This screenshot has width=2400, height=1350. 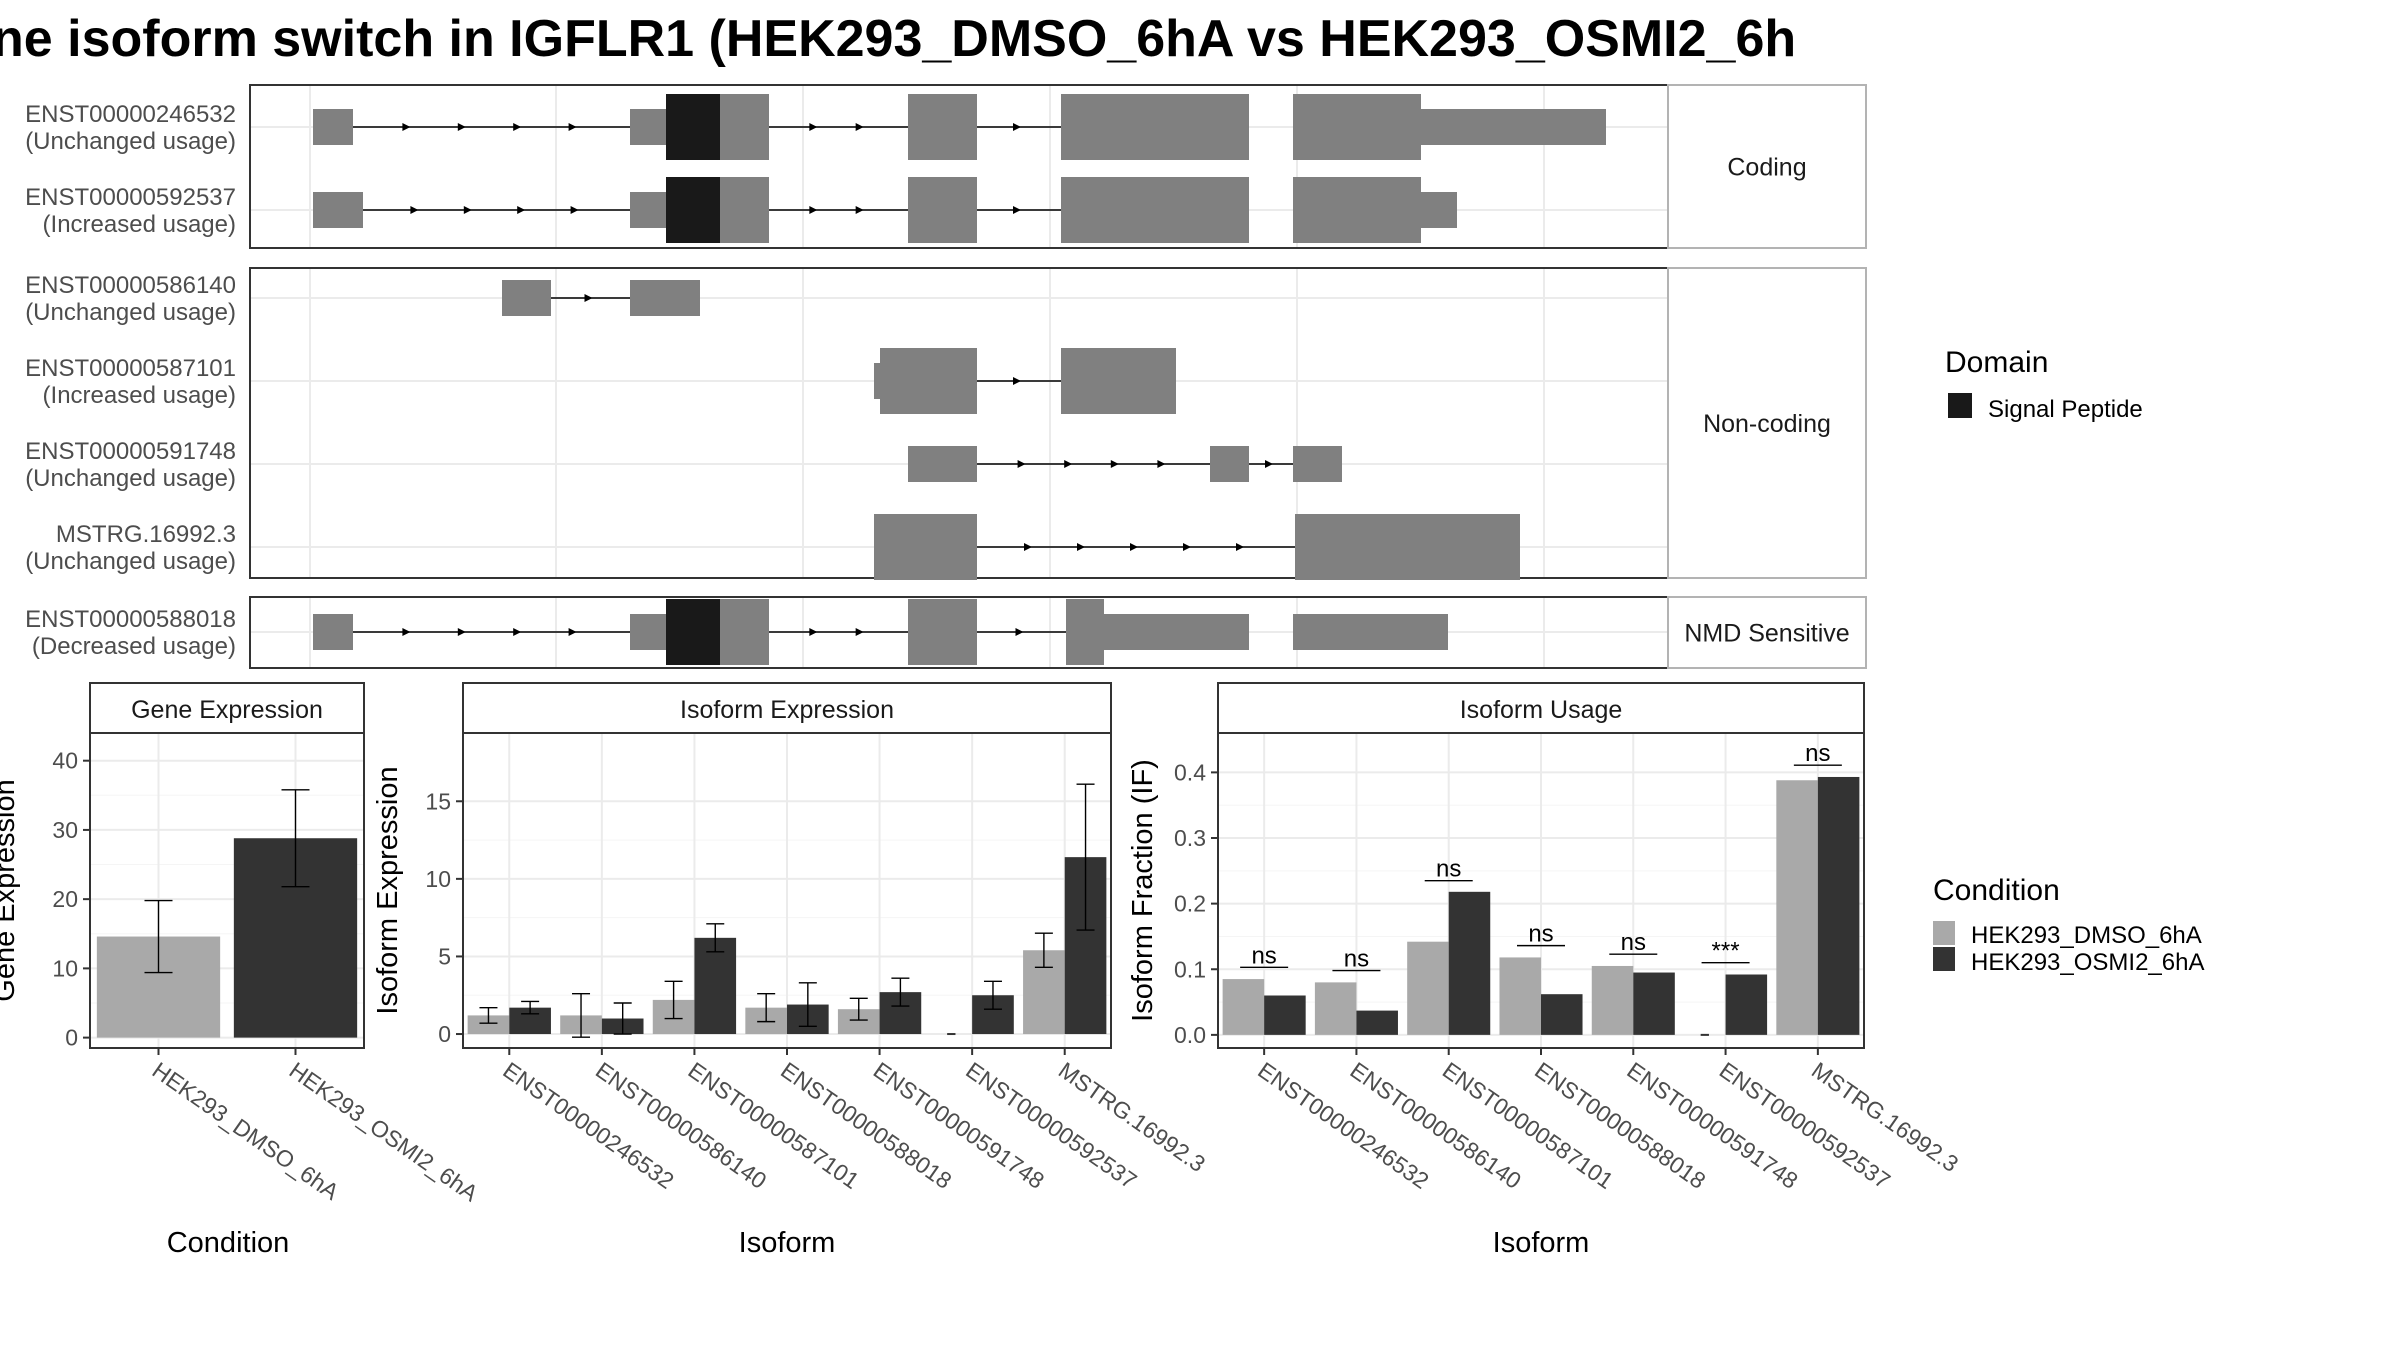 What do you see at coordinates (10, 890) in the screenshot?
I see `y-axis-title: Gene Expression` at bounding box center [10, 890].